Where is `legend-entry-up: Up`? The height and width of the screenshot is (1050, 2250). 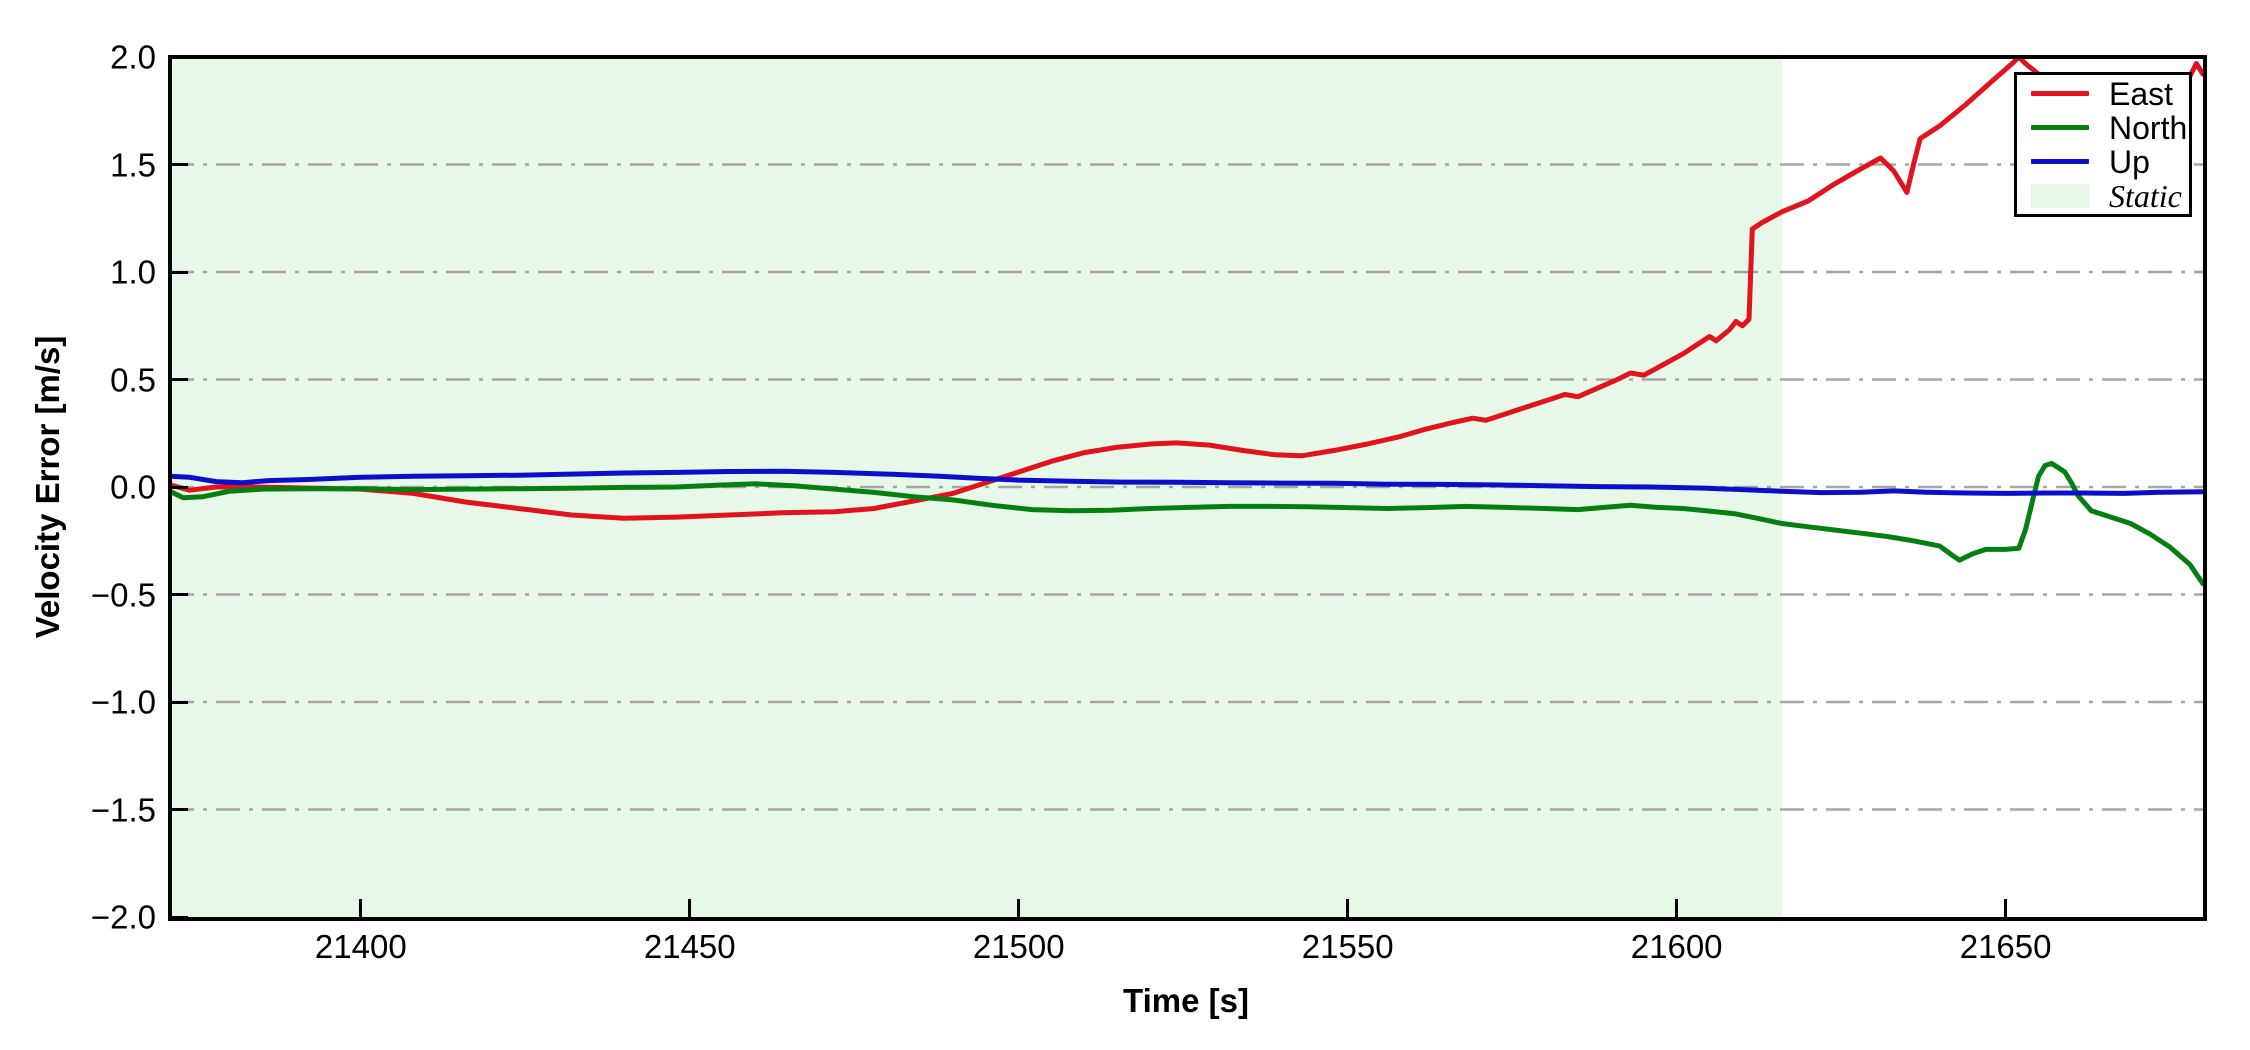
legend-entry-up: Up is located at coordinates (2104, 162).